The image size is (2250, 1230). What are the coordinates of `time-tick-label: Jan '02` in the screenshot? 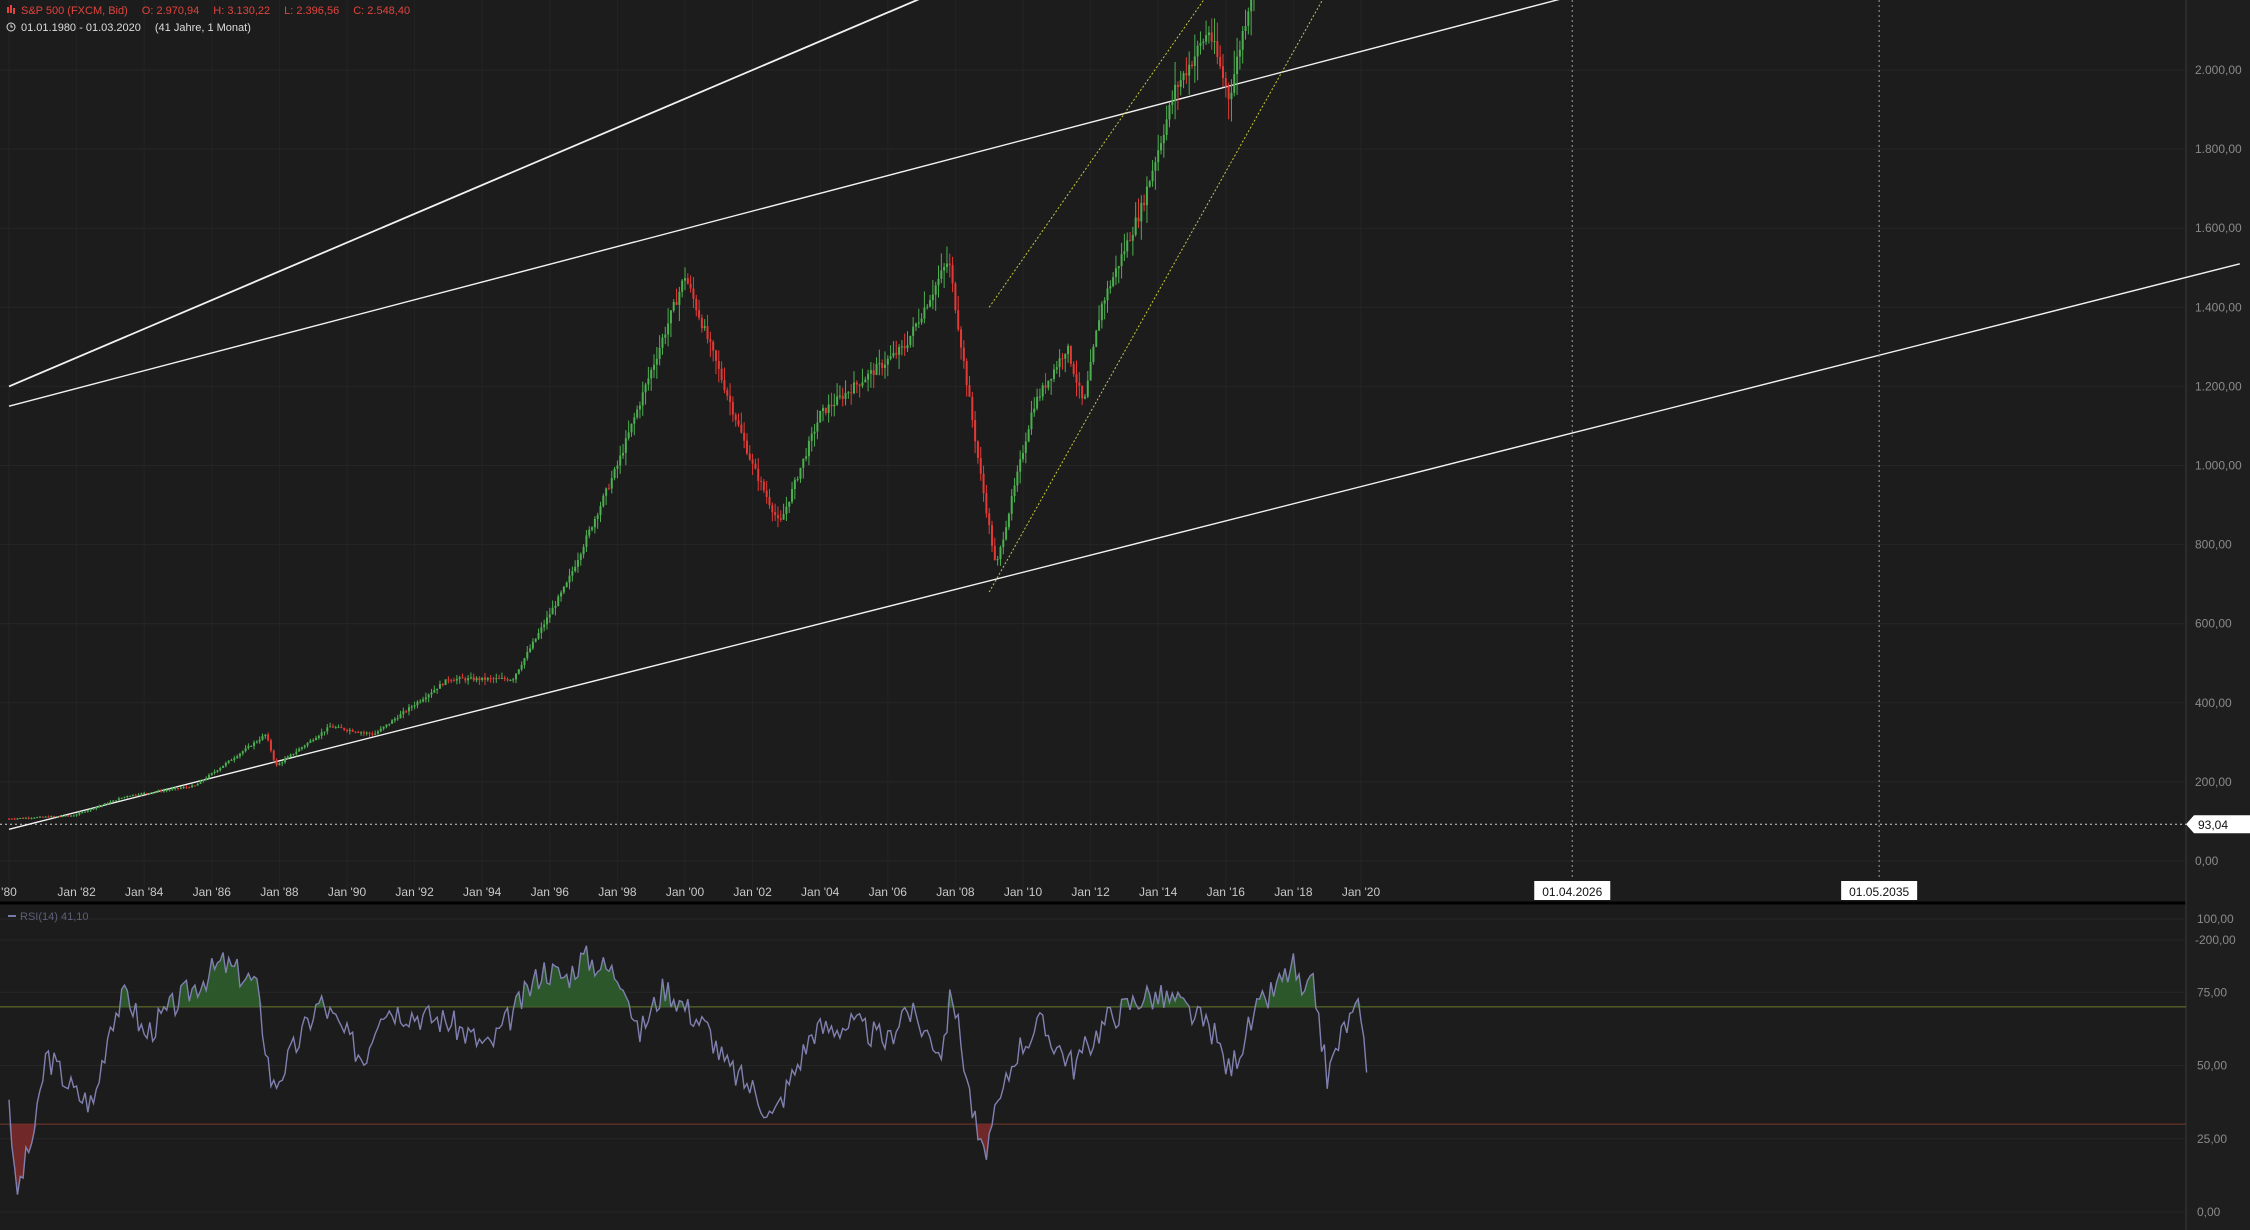 It's located at (752, 892).